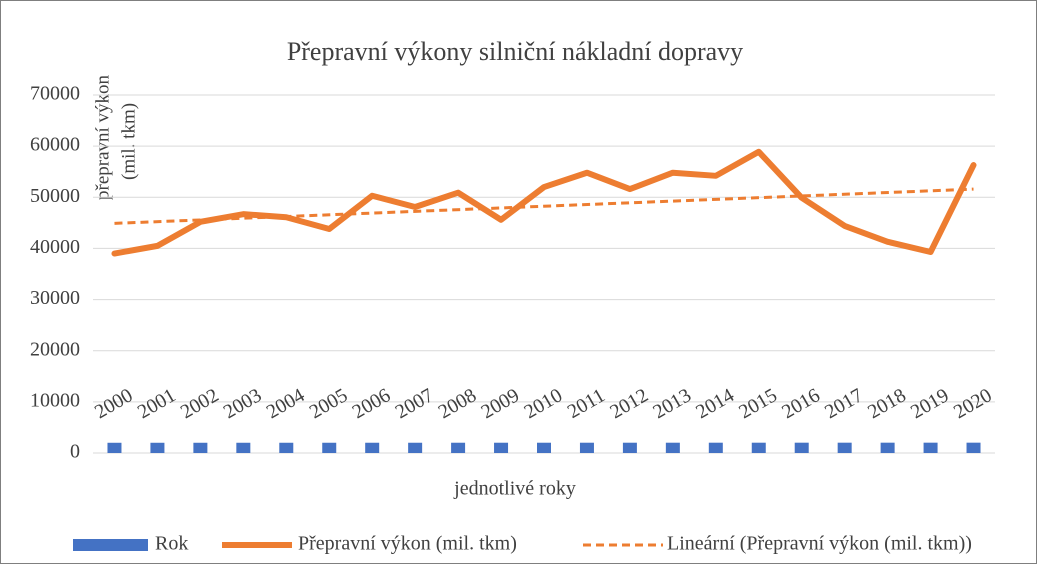  I want to click on y-tick-label: 50000, so click(55, 196).